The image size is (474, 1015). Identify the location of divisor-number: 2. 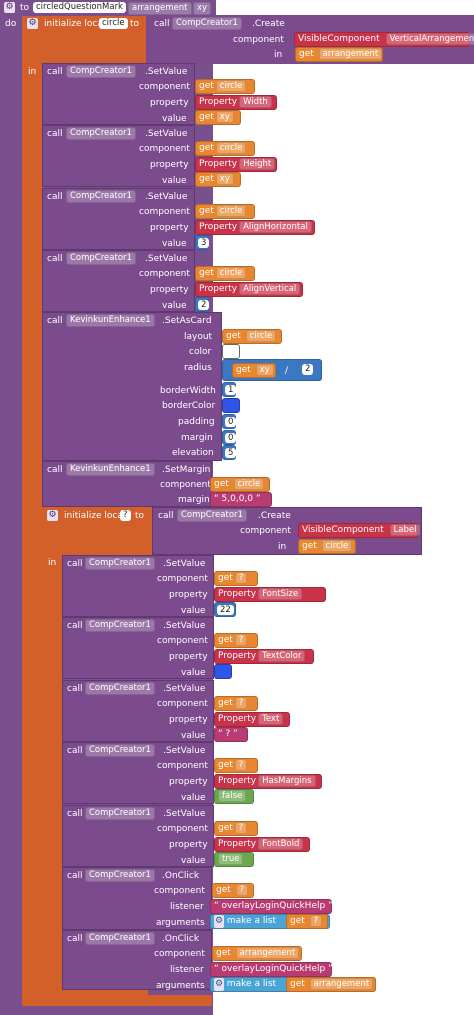
(308, 369).